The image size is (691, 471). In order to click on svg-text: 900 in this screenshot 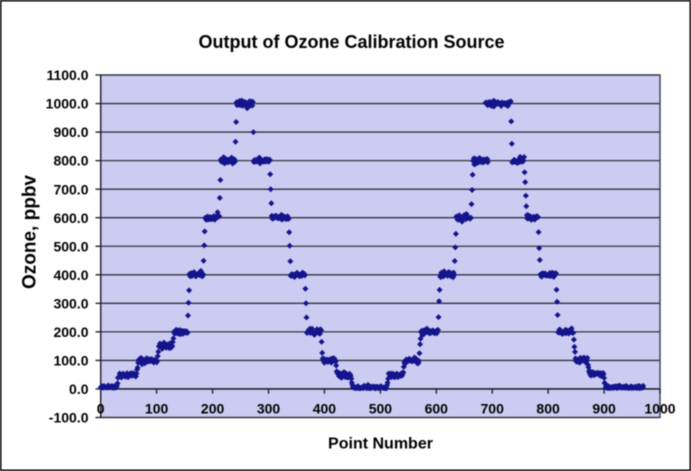, I will do `click(604, 409)`.